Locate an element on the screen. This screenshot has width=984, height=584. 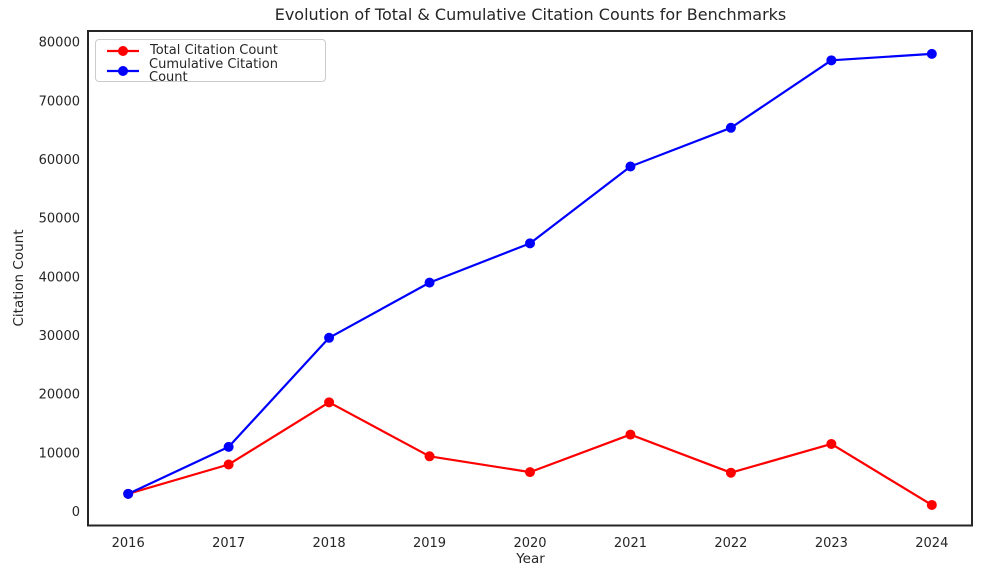
y-tick-label: 40000 is located at coordinates (59, 277).